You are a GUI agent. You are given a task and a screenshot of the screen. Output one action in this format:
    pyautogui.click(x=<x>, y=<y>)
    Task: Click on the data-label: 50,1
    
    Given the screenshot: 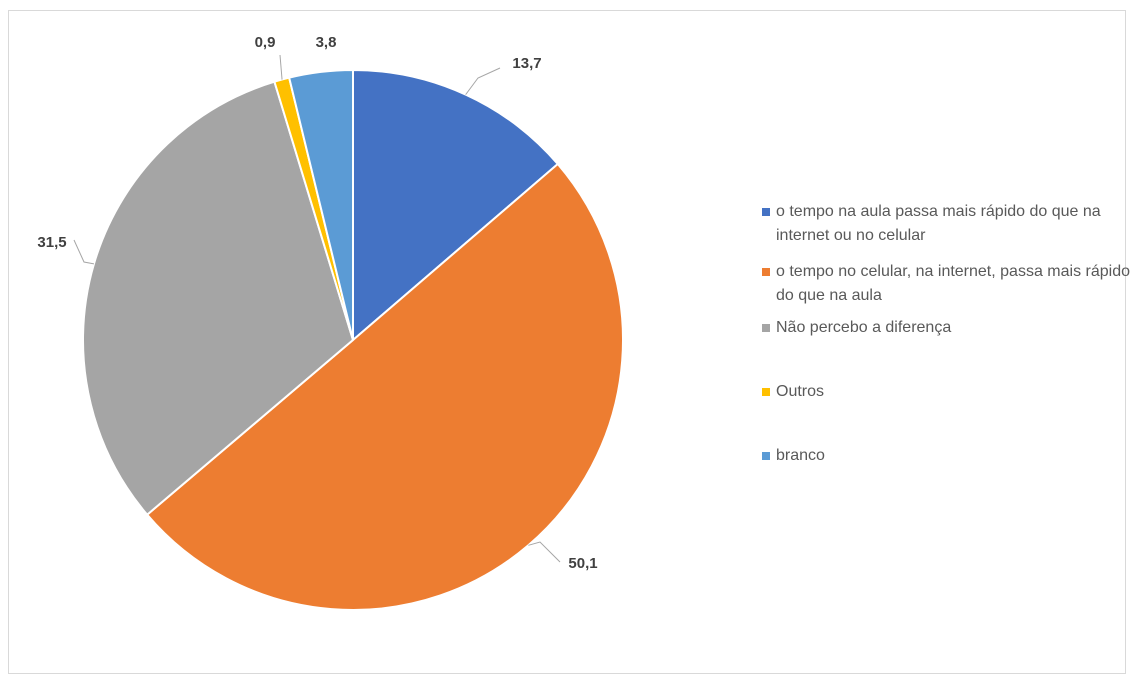 What is the action you would take?
    pyautogui.click(x=582, y=563)
    